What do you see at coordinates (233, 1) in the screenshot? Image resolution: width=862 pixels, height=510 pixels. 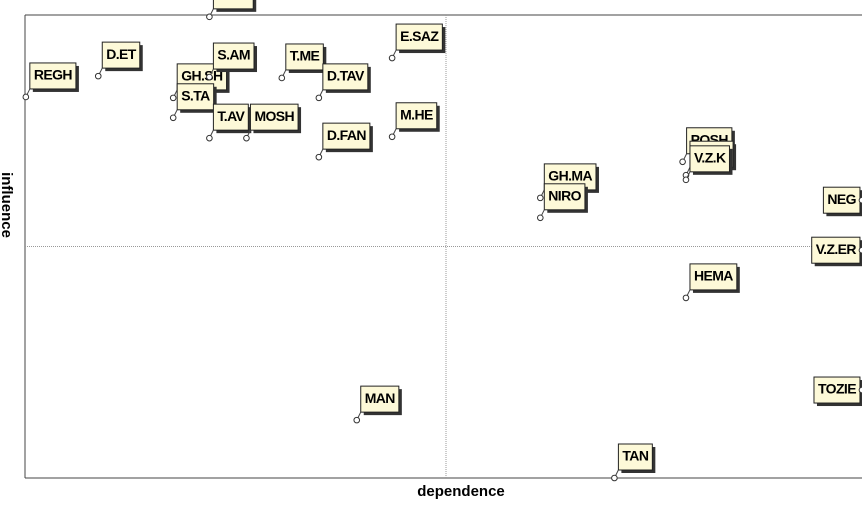 I see `point-label-text: D.BA` at bounding box center [233, 1].